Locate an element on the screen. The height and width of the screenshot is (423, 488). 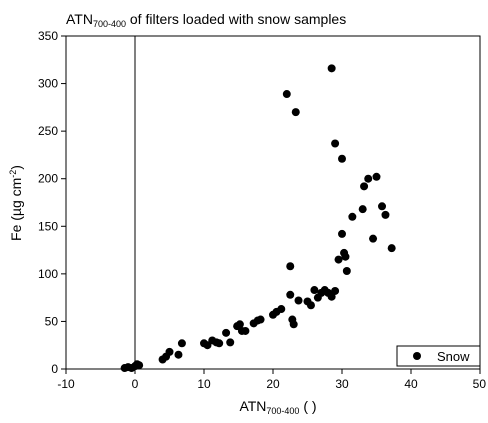
x-axis-label: ATN700-400 ( ) is located at coordinates (277, 407).